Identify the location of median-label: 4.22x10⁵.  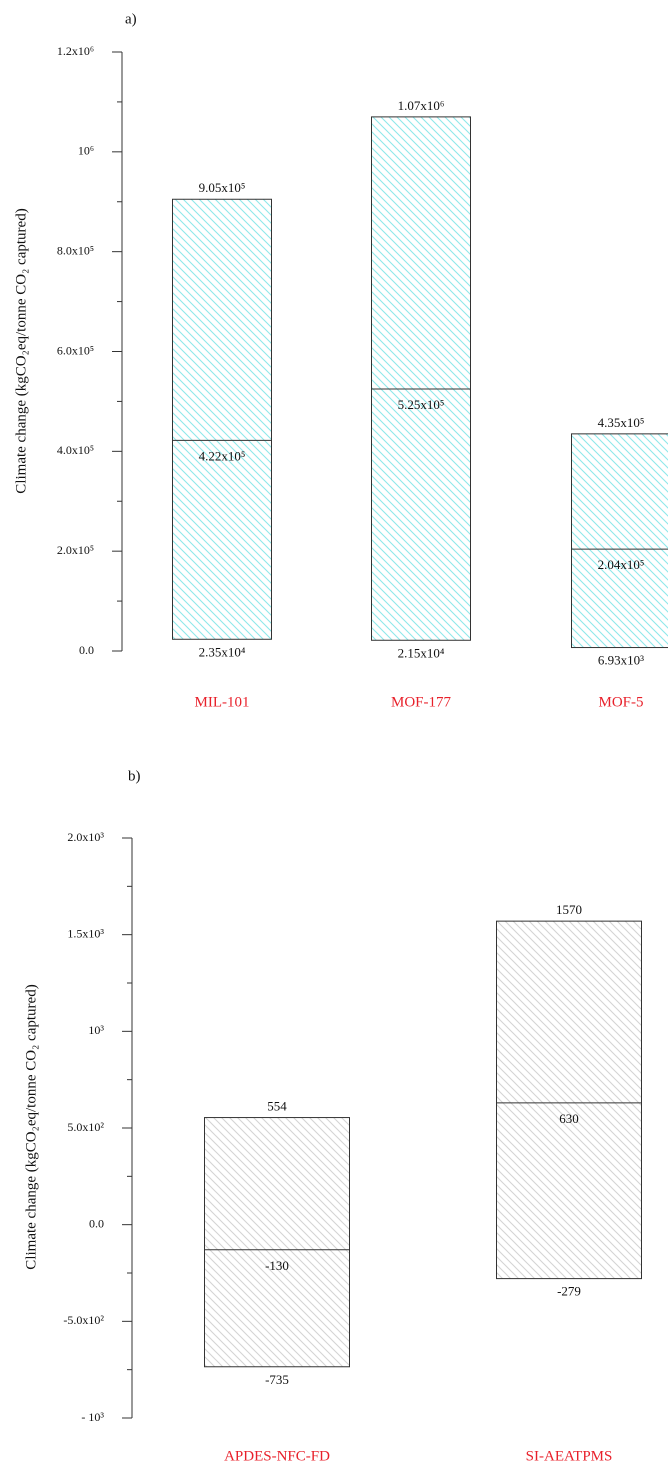
(222, 455).